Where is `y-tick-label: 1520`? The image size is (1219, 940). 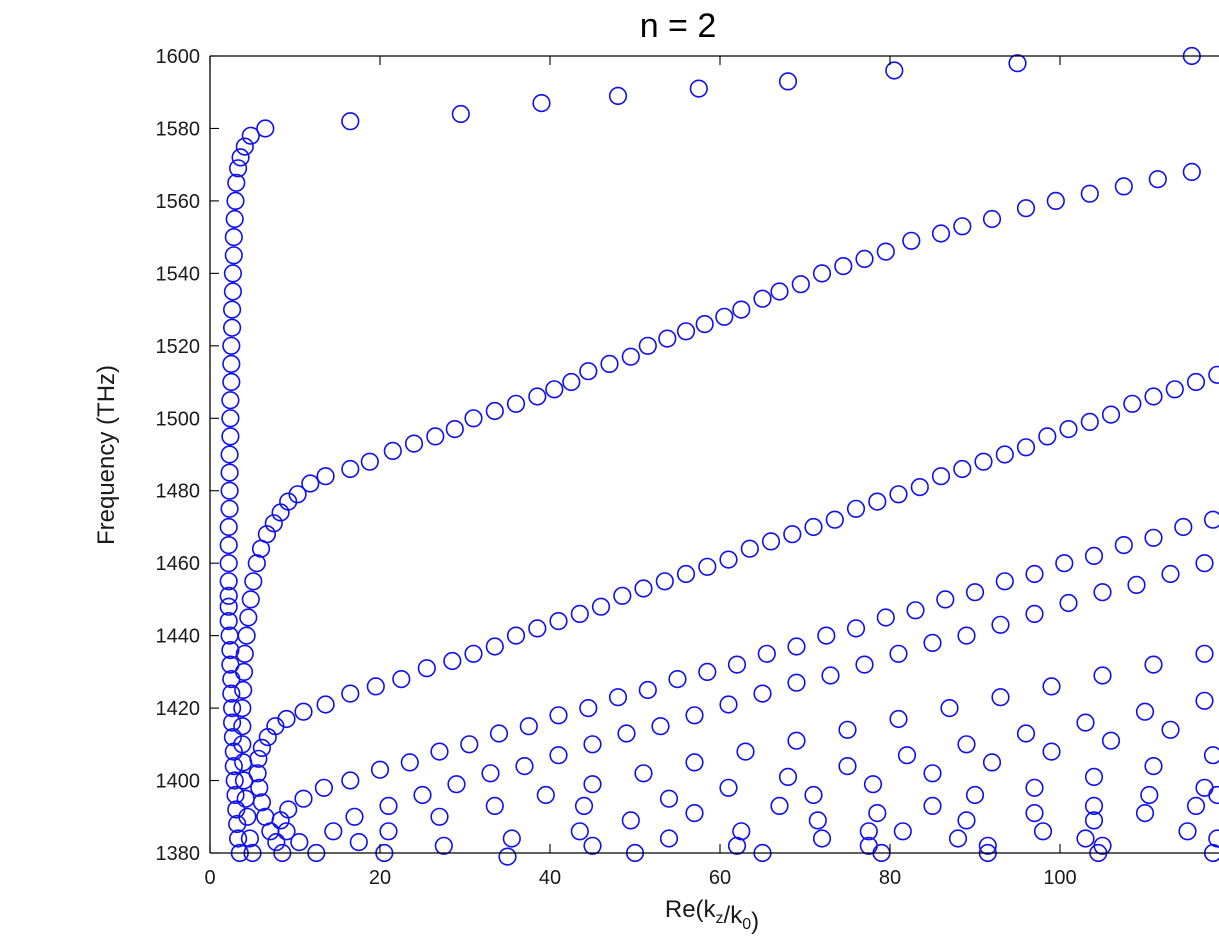 y-tick-label: 1520 is located at coordinates (178, 347).